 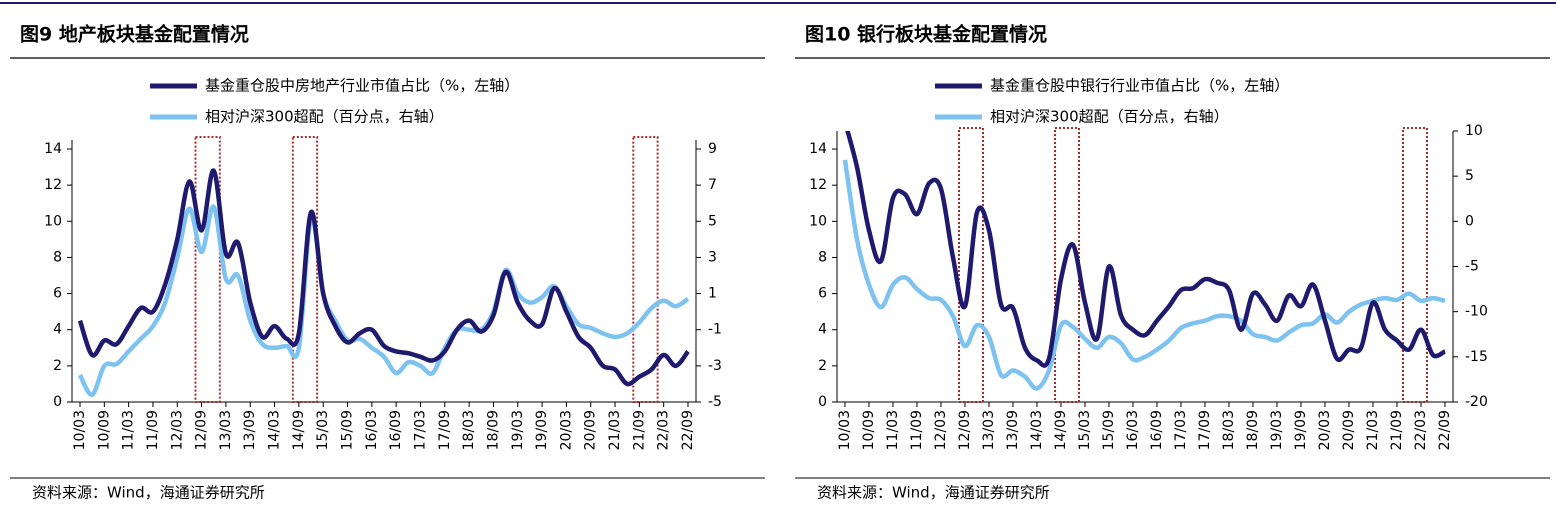 I want to click on x-tick-label: 17/09, so click(x=445, y=430).